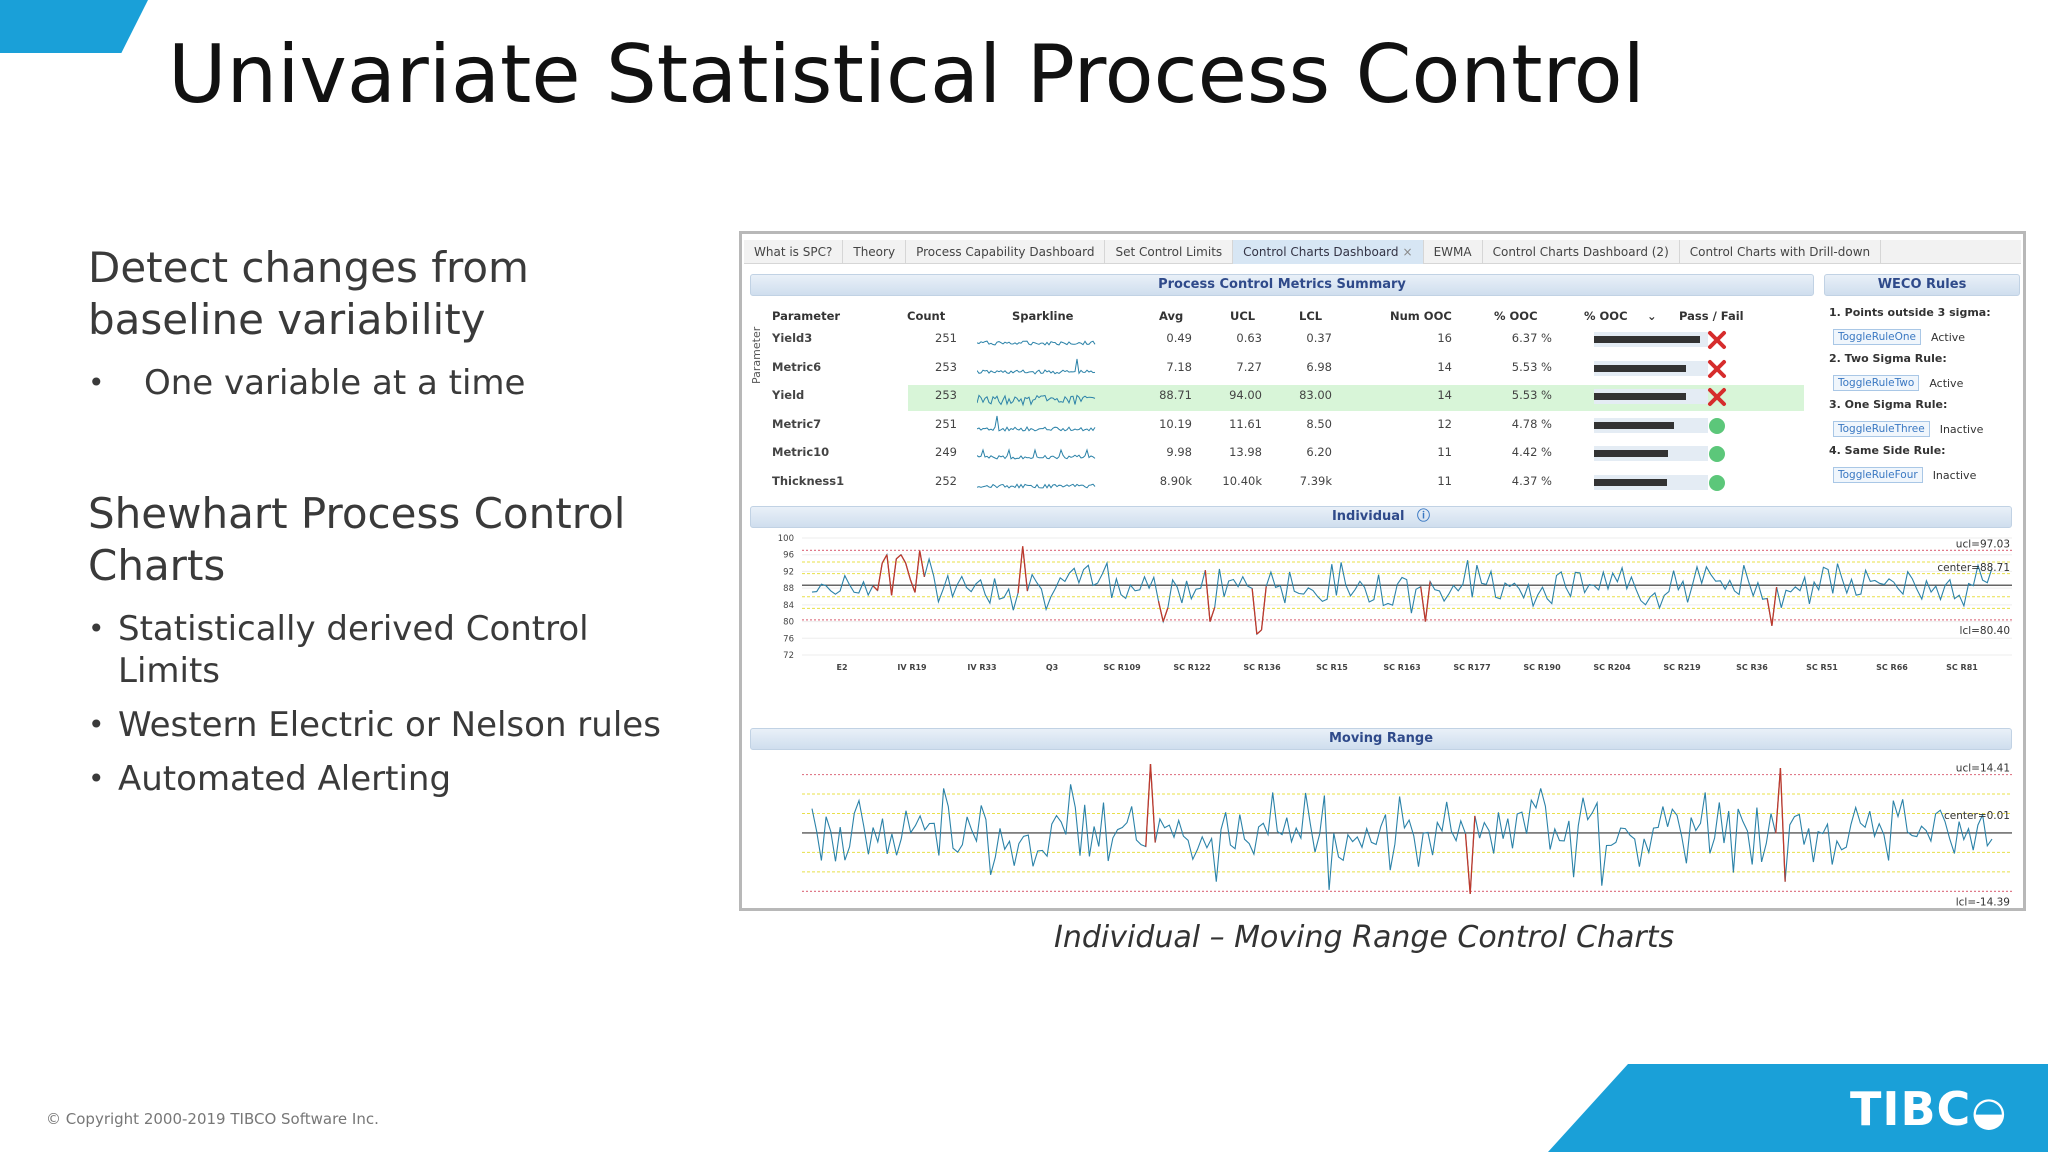 This screenshot has width=2048, height=1152. I want to click on tab-what-is-spc: What is SPC?, so click(794, 252).